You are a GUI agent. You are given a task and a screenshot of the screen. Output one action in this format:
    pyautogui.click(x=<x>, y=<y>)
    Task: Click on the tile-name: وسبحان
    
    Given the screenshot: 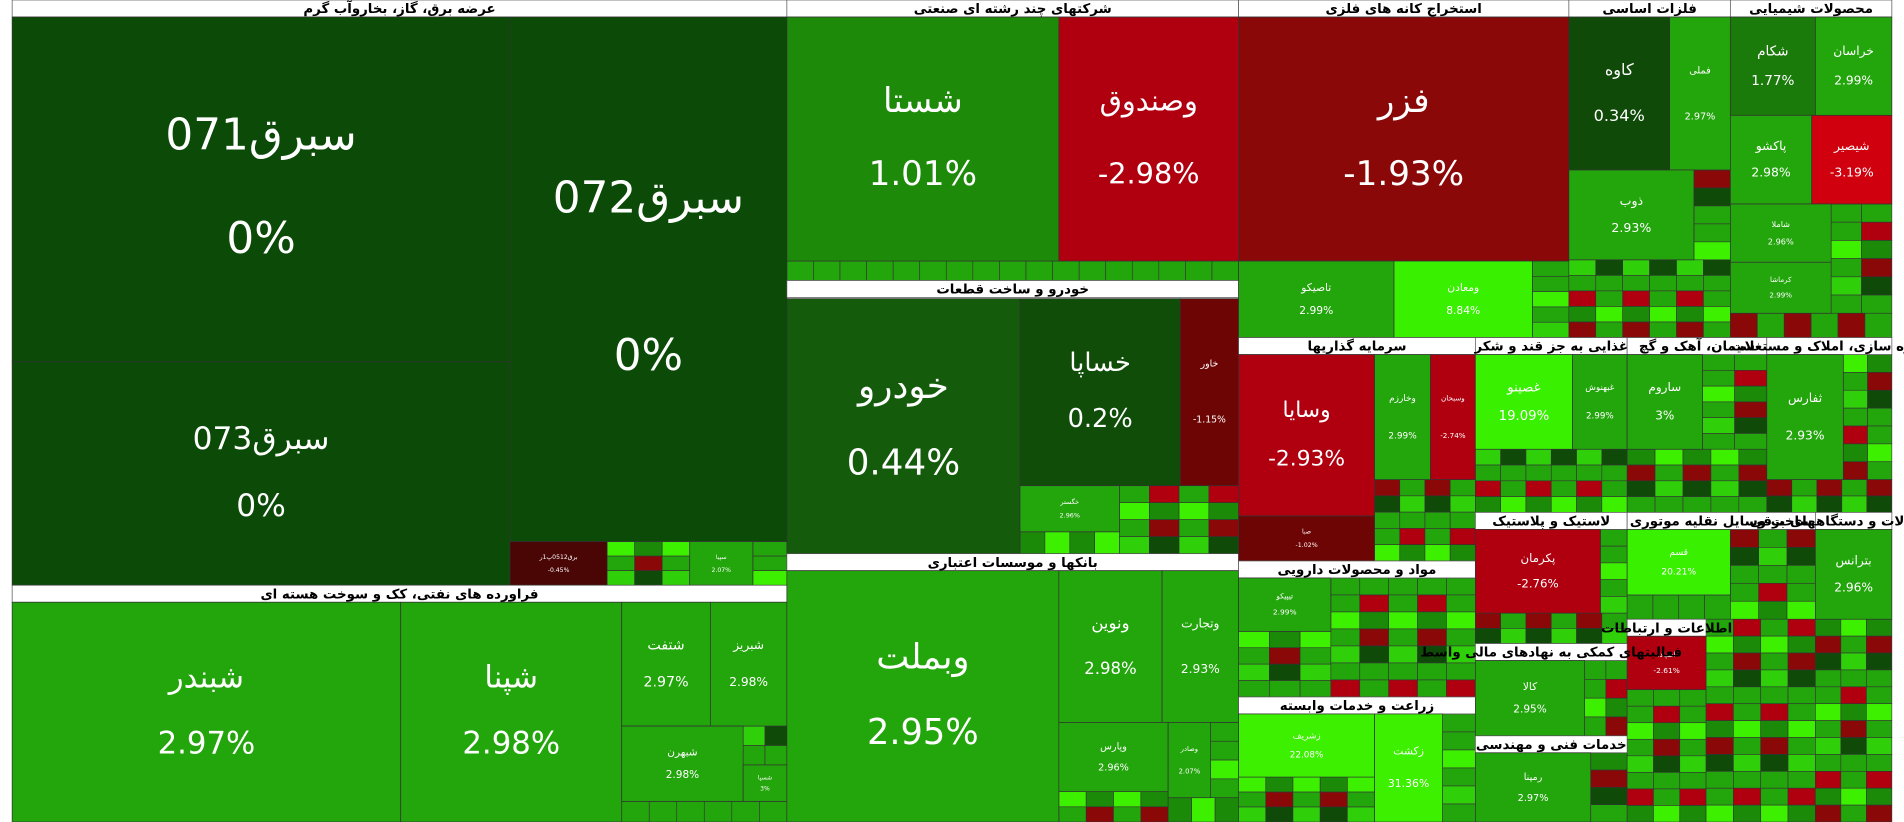 What is the action you would take?
    pyautogui.click(x=1453, y=397)
    